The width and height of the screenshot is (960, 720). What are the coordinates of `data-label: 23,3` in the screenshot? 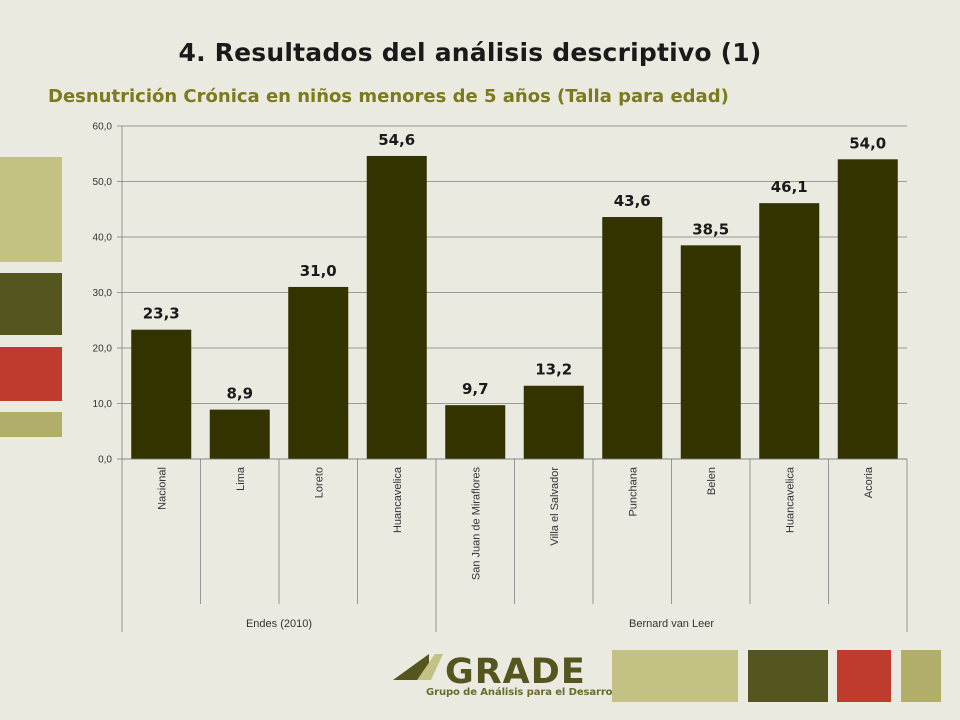 It's located at (161, 314).